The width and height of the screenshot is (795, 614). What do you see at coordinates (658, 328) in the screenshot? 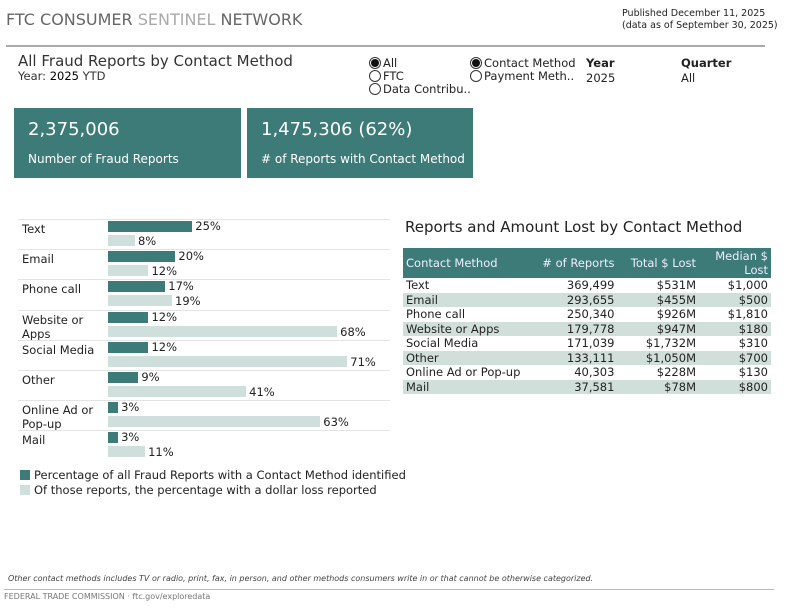
I see `table-cell: $947M` at bounding box center [658, 328].